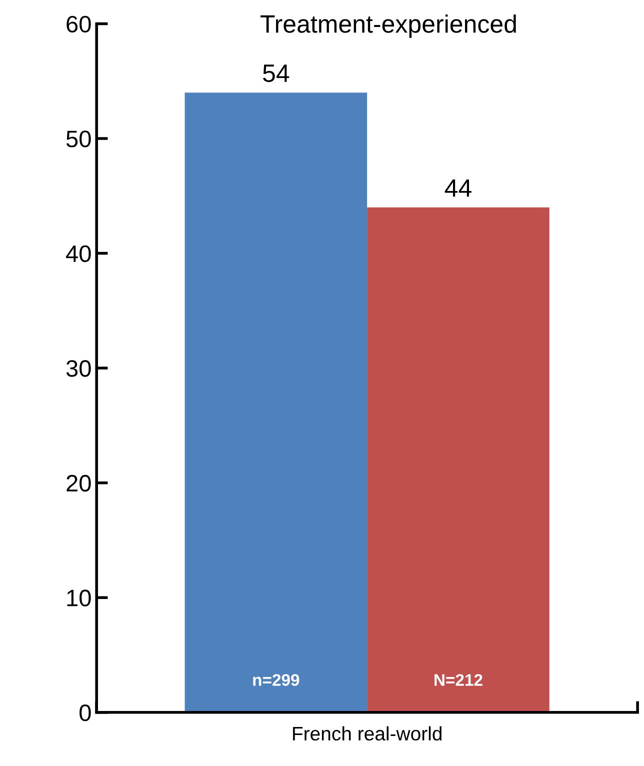  What do you see at coordinates (276, 73) in the screenshot?
I see `data-label: 54` at bounding box center [276, 73].